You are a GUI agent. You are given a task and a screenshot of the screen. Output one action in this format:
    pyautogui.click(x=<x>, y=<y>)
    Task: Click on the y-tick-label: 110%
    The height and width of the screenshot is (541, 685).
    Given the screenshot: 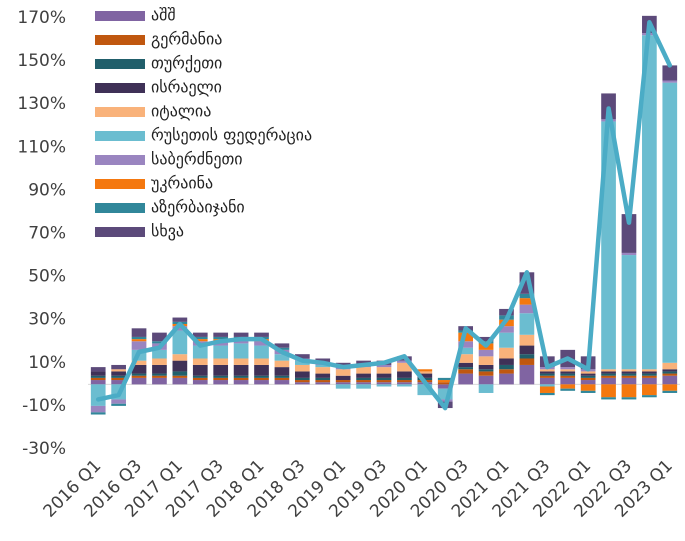 What is the action you would take?
    pyautogui.click(x=41, y=147)
    